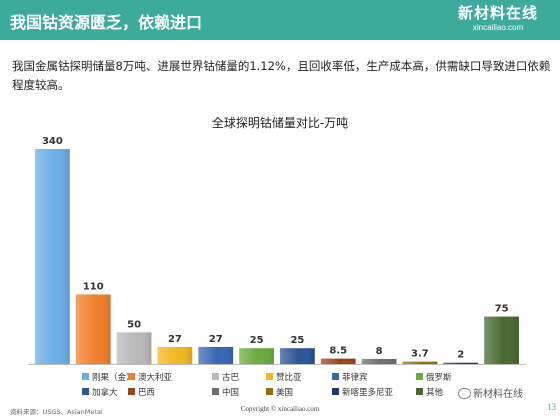 This screenshot has height=420, width=560. I want to click on legend-label: 中国, so click(230, 392).